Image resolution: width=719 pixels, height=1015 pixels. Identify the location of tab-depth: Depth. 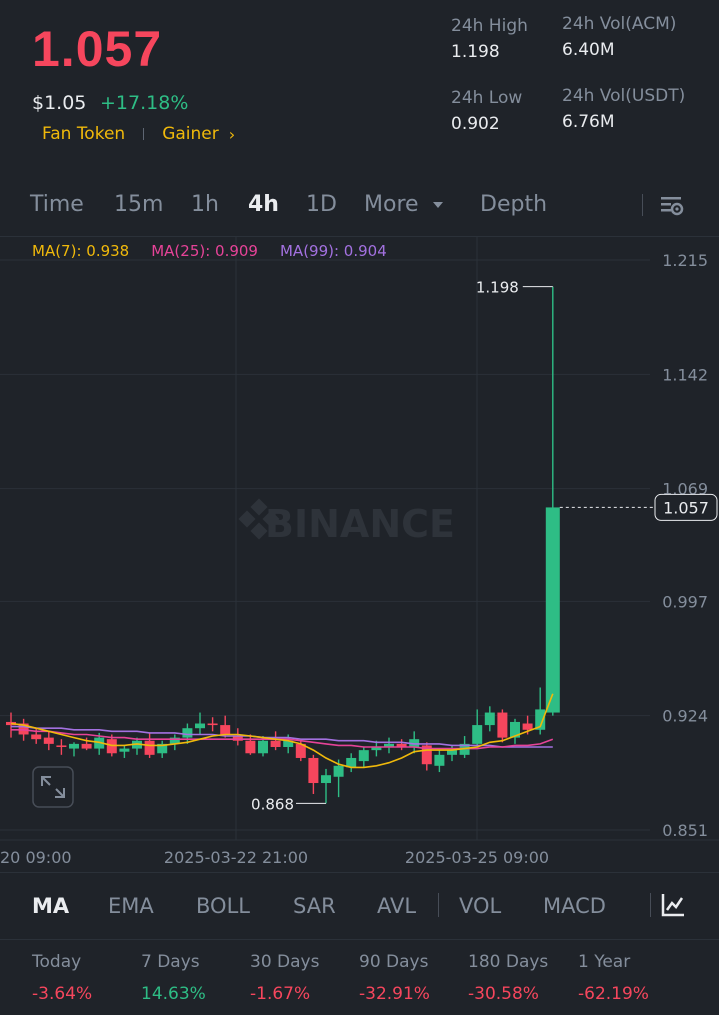
(514, 204).